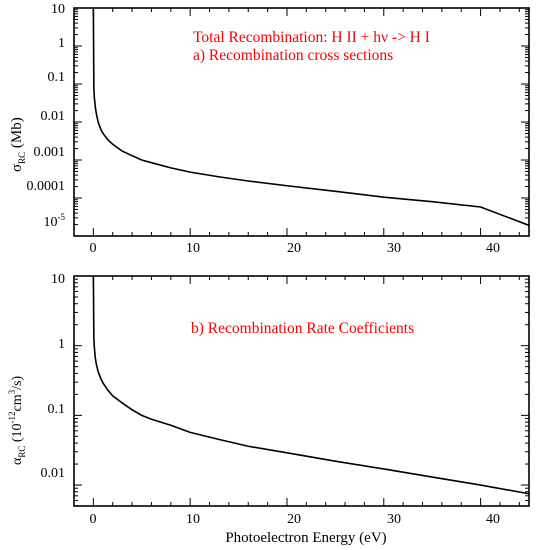 This screenshot has height=550, width=547. I want to click on panel-a-y-axis-label: σRC (Mb), so click(18, 144).